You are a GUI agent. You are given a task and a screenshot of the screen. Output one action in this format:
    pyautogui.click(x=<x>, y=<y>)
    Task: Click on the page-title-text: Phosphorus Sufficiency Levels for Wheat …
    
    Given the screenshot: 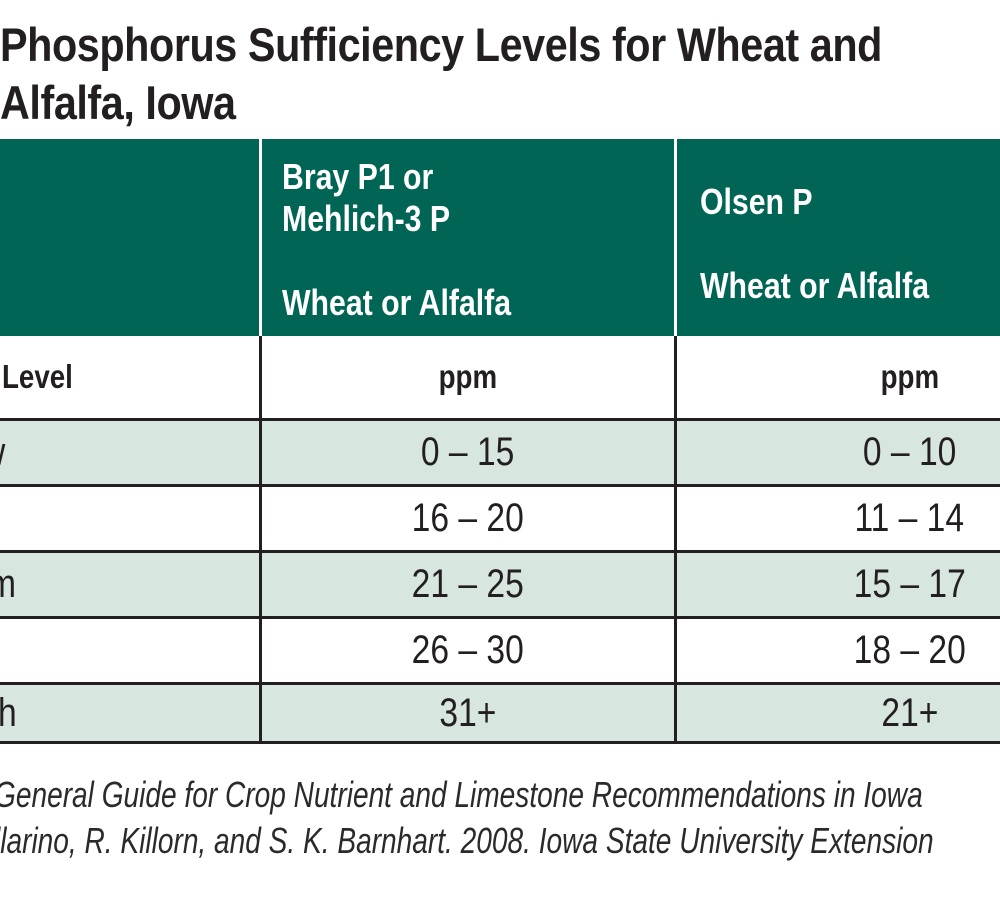 What is the action you would take?
    pyautogui.click(x=441, y=73)
    